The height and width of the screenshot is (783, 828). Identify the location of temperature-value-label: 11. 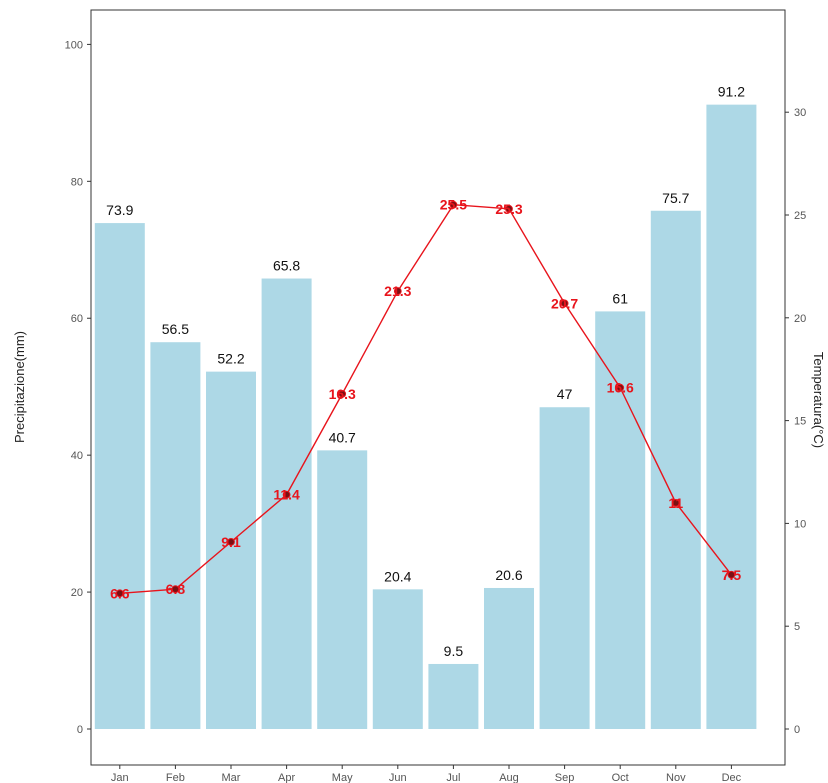
(675, 503).